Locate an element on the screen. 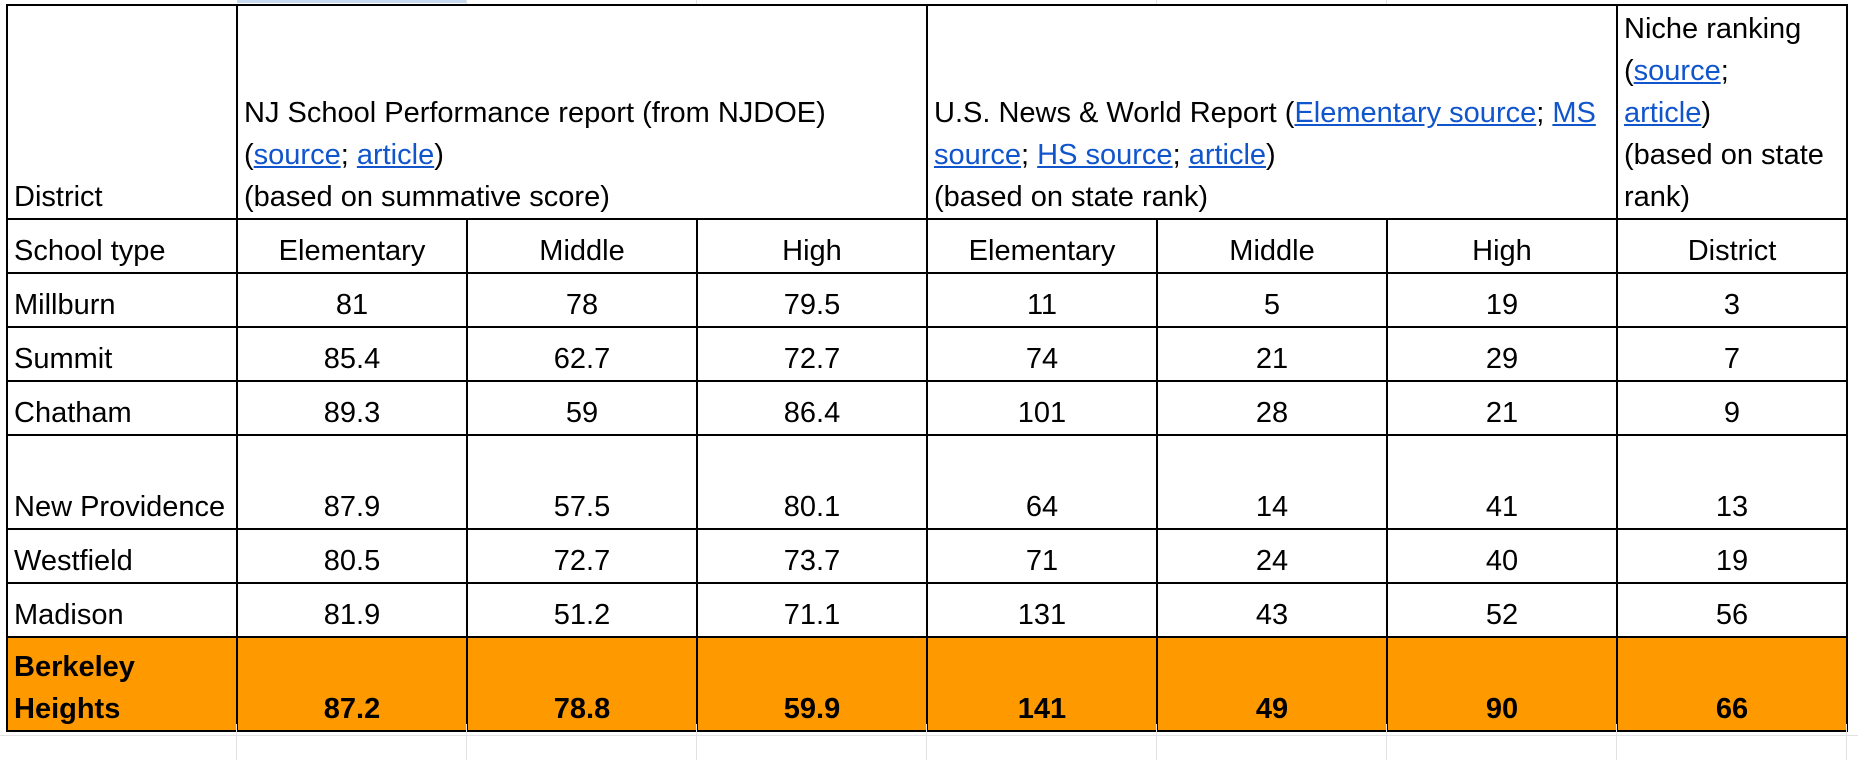 This screenshot has width=1858, height=760. table-cell: 90 is located at coordinates (1502, 684).